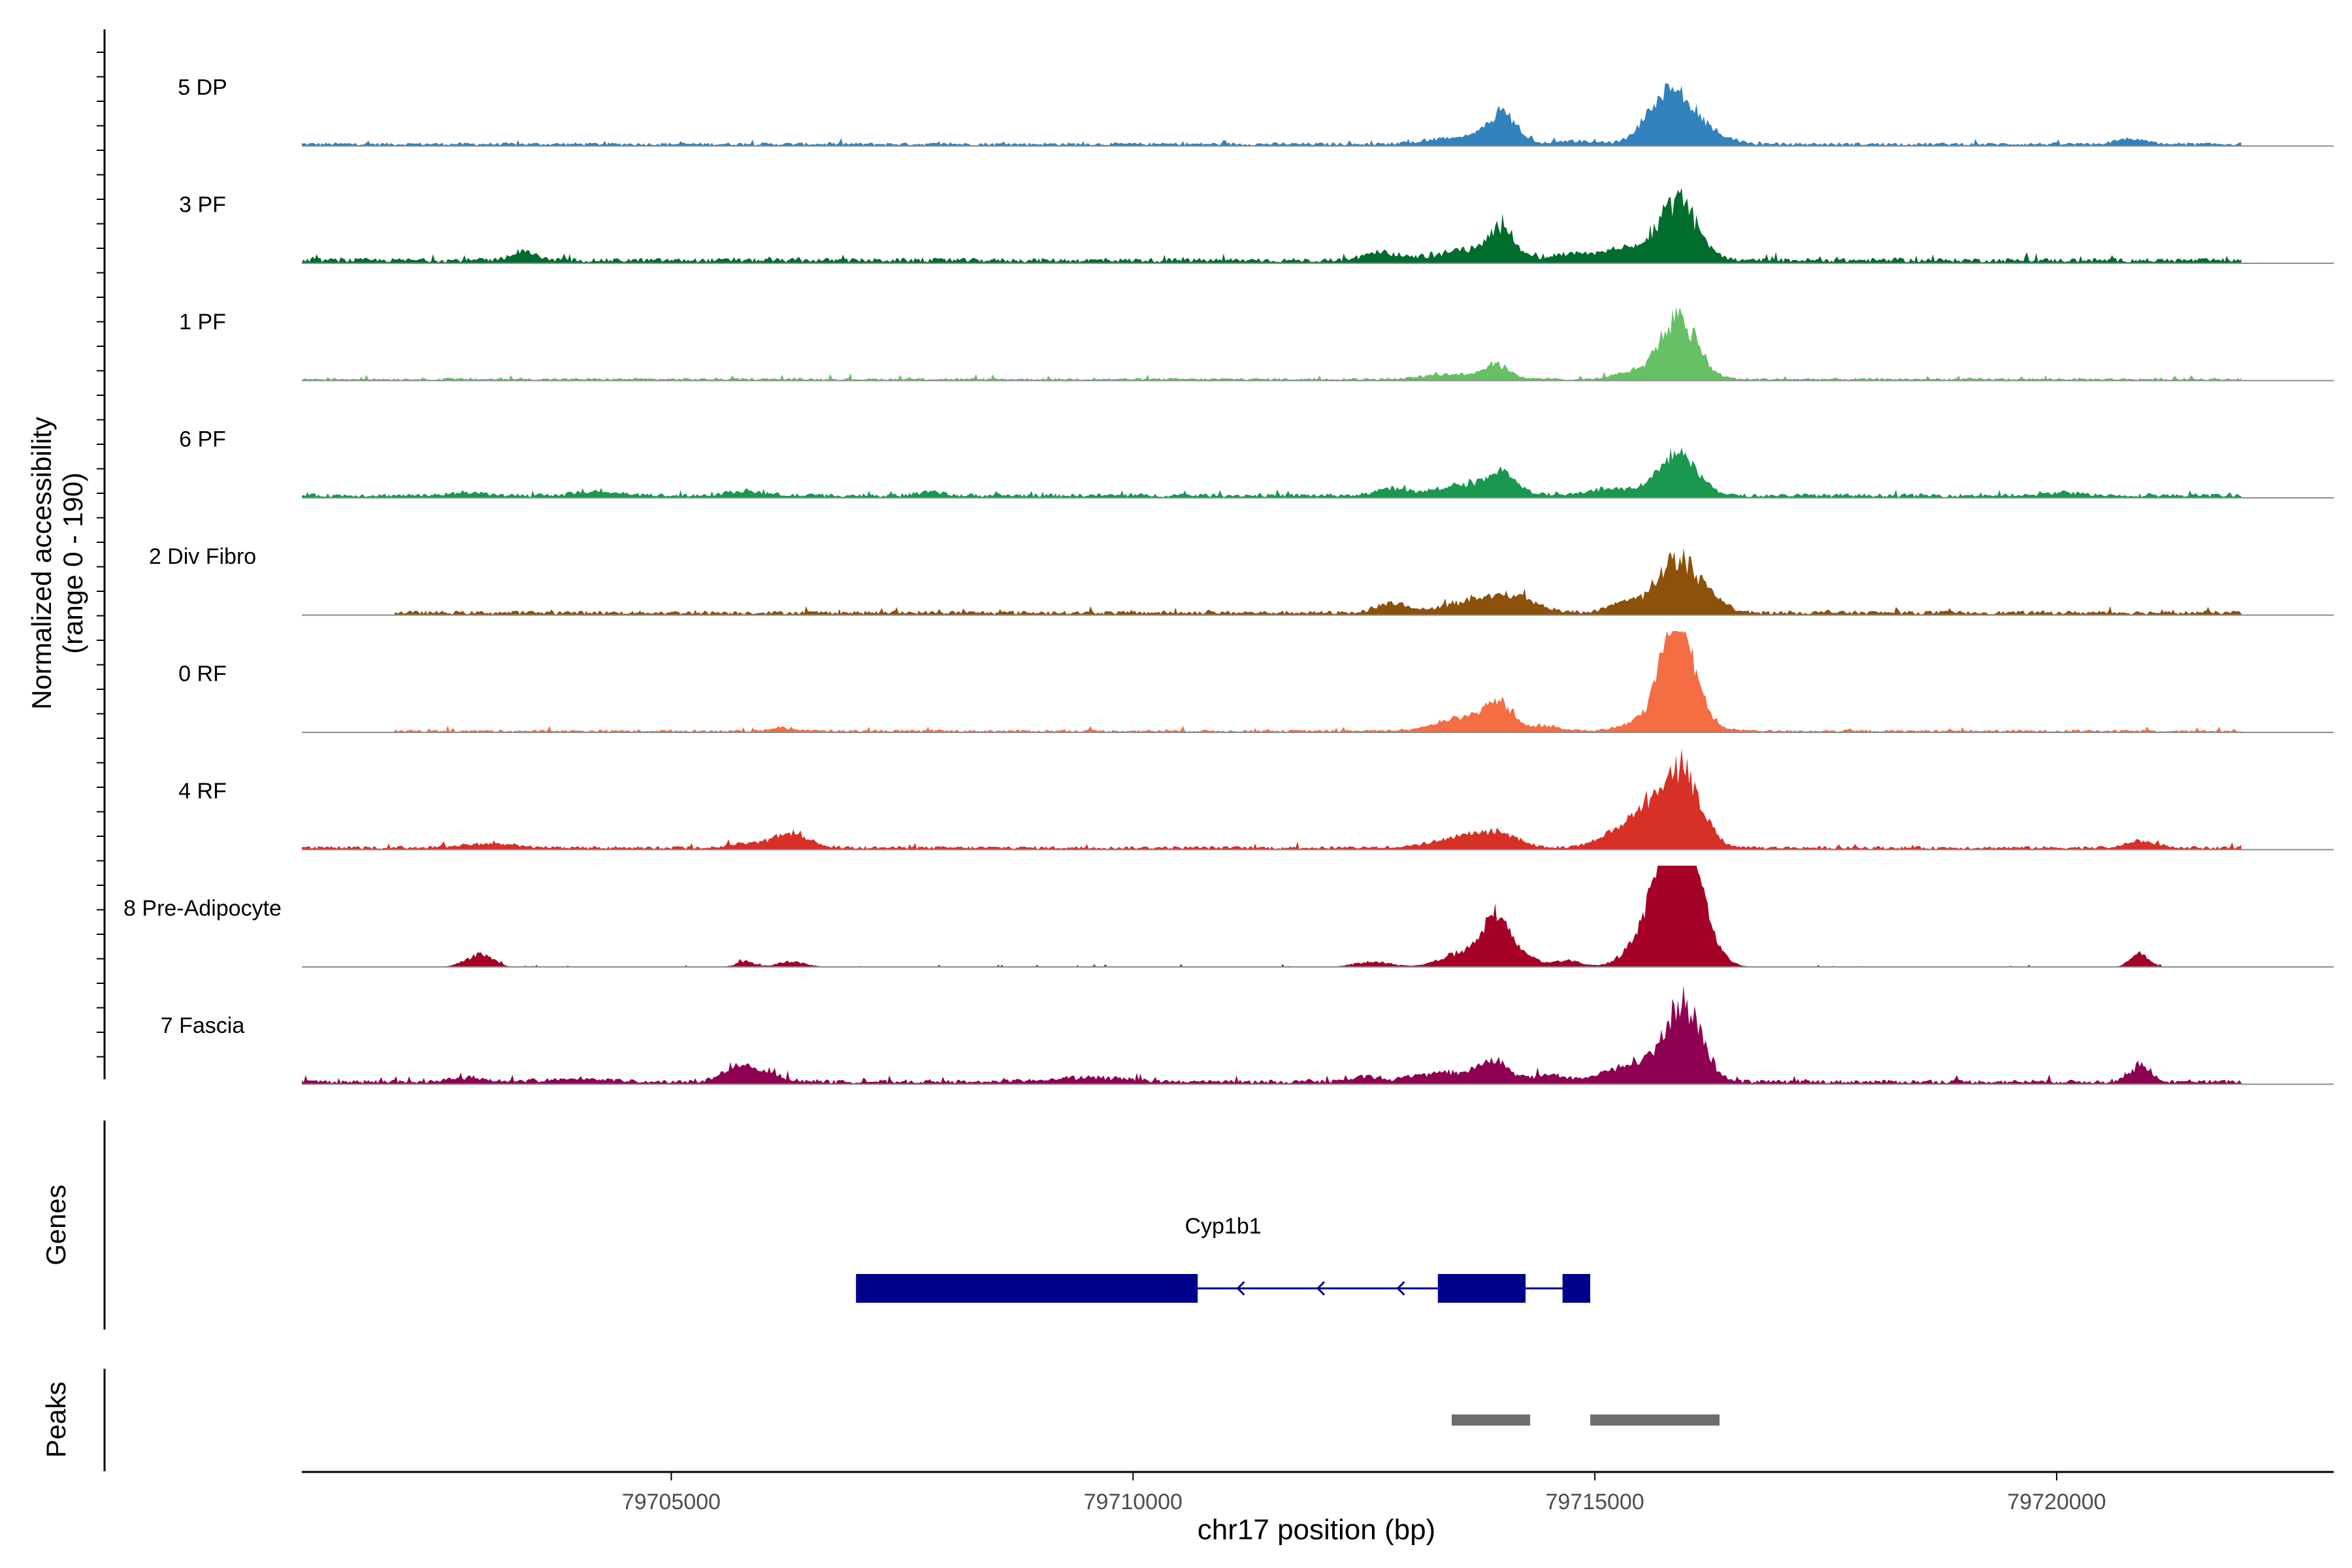 This screenshot has height=1568, width=2352. Describe the element at coordinates (202, 791) in the screenshot. I see `track-label-4-rf: 4 RF` at that location.